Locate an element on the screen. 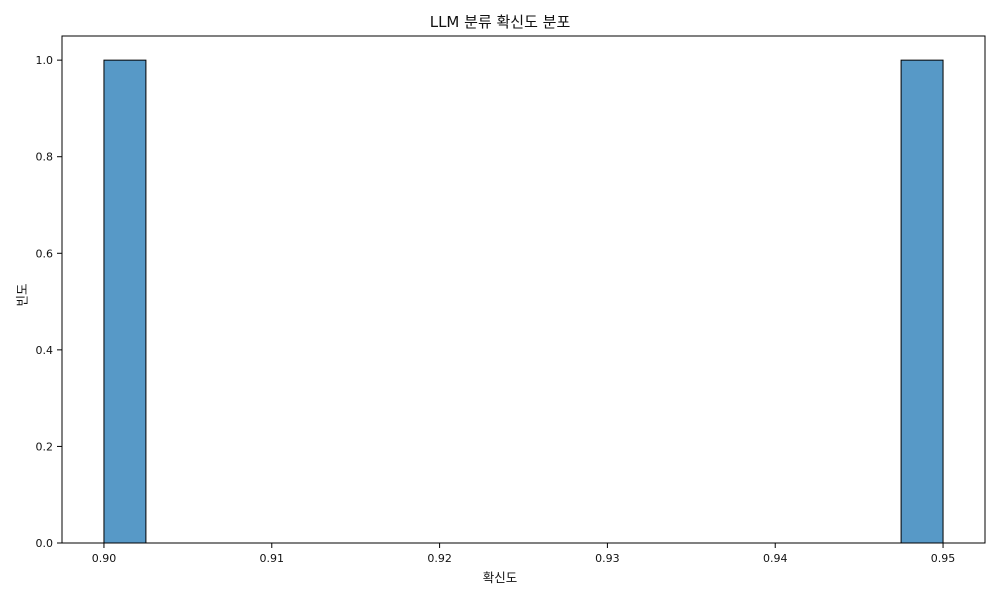 Image resolution: width=1000 pixels, height=600 pixels. x-tick-label: 0.90 is located at coordinates (104, 558).